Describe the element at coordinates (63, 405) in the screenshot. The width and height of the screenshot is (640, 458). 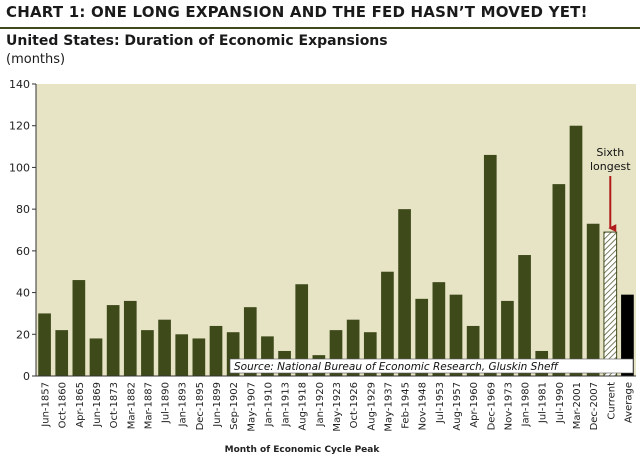
I see `x-tick-label: Oct-1860` at that location.